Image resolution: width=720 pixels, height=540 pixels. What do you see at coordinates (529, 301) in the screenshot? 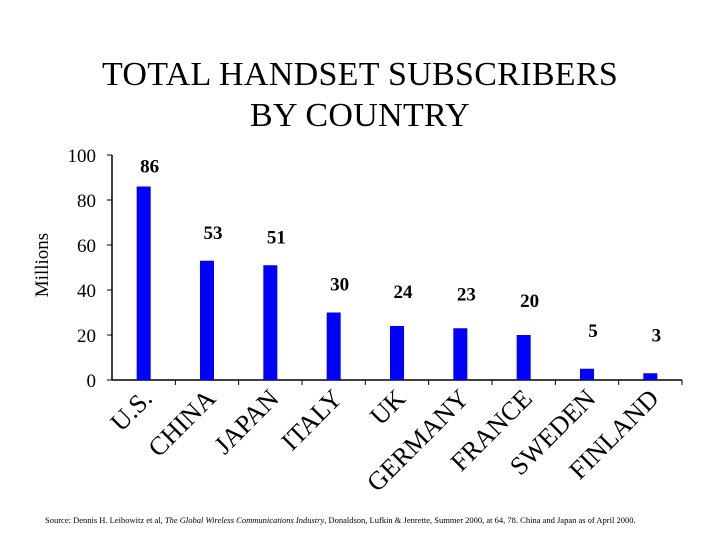
I see `data-label: 20` at bounding box center [529, 301].